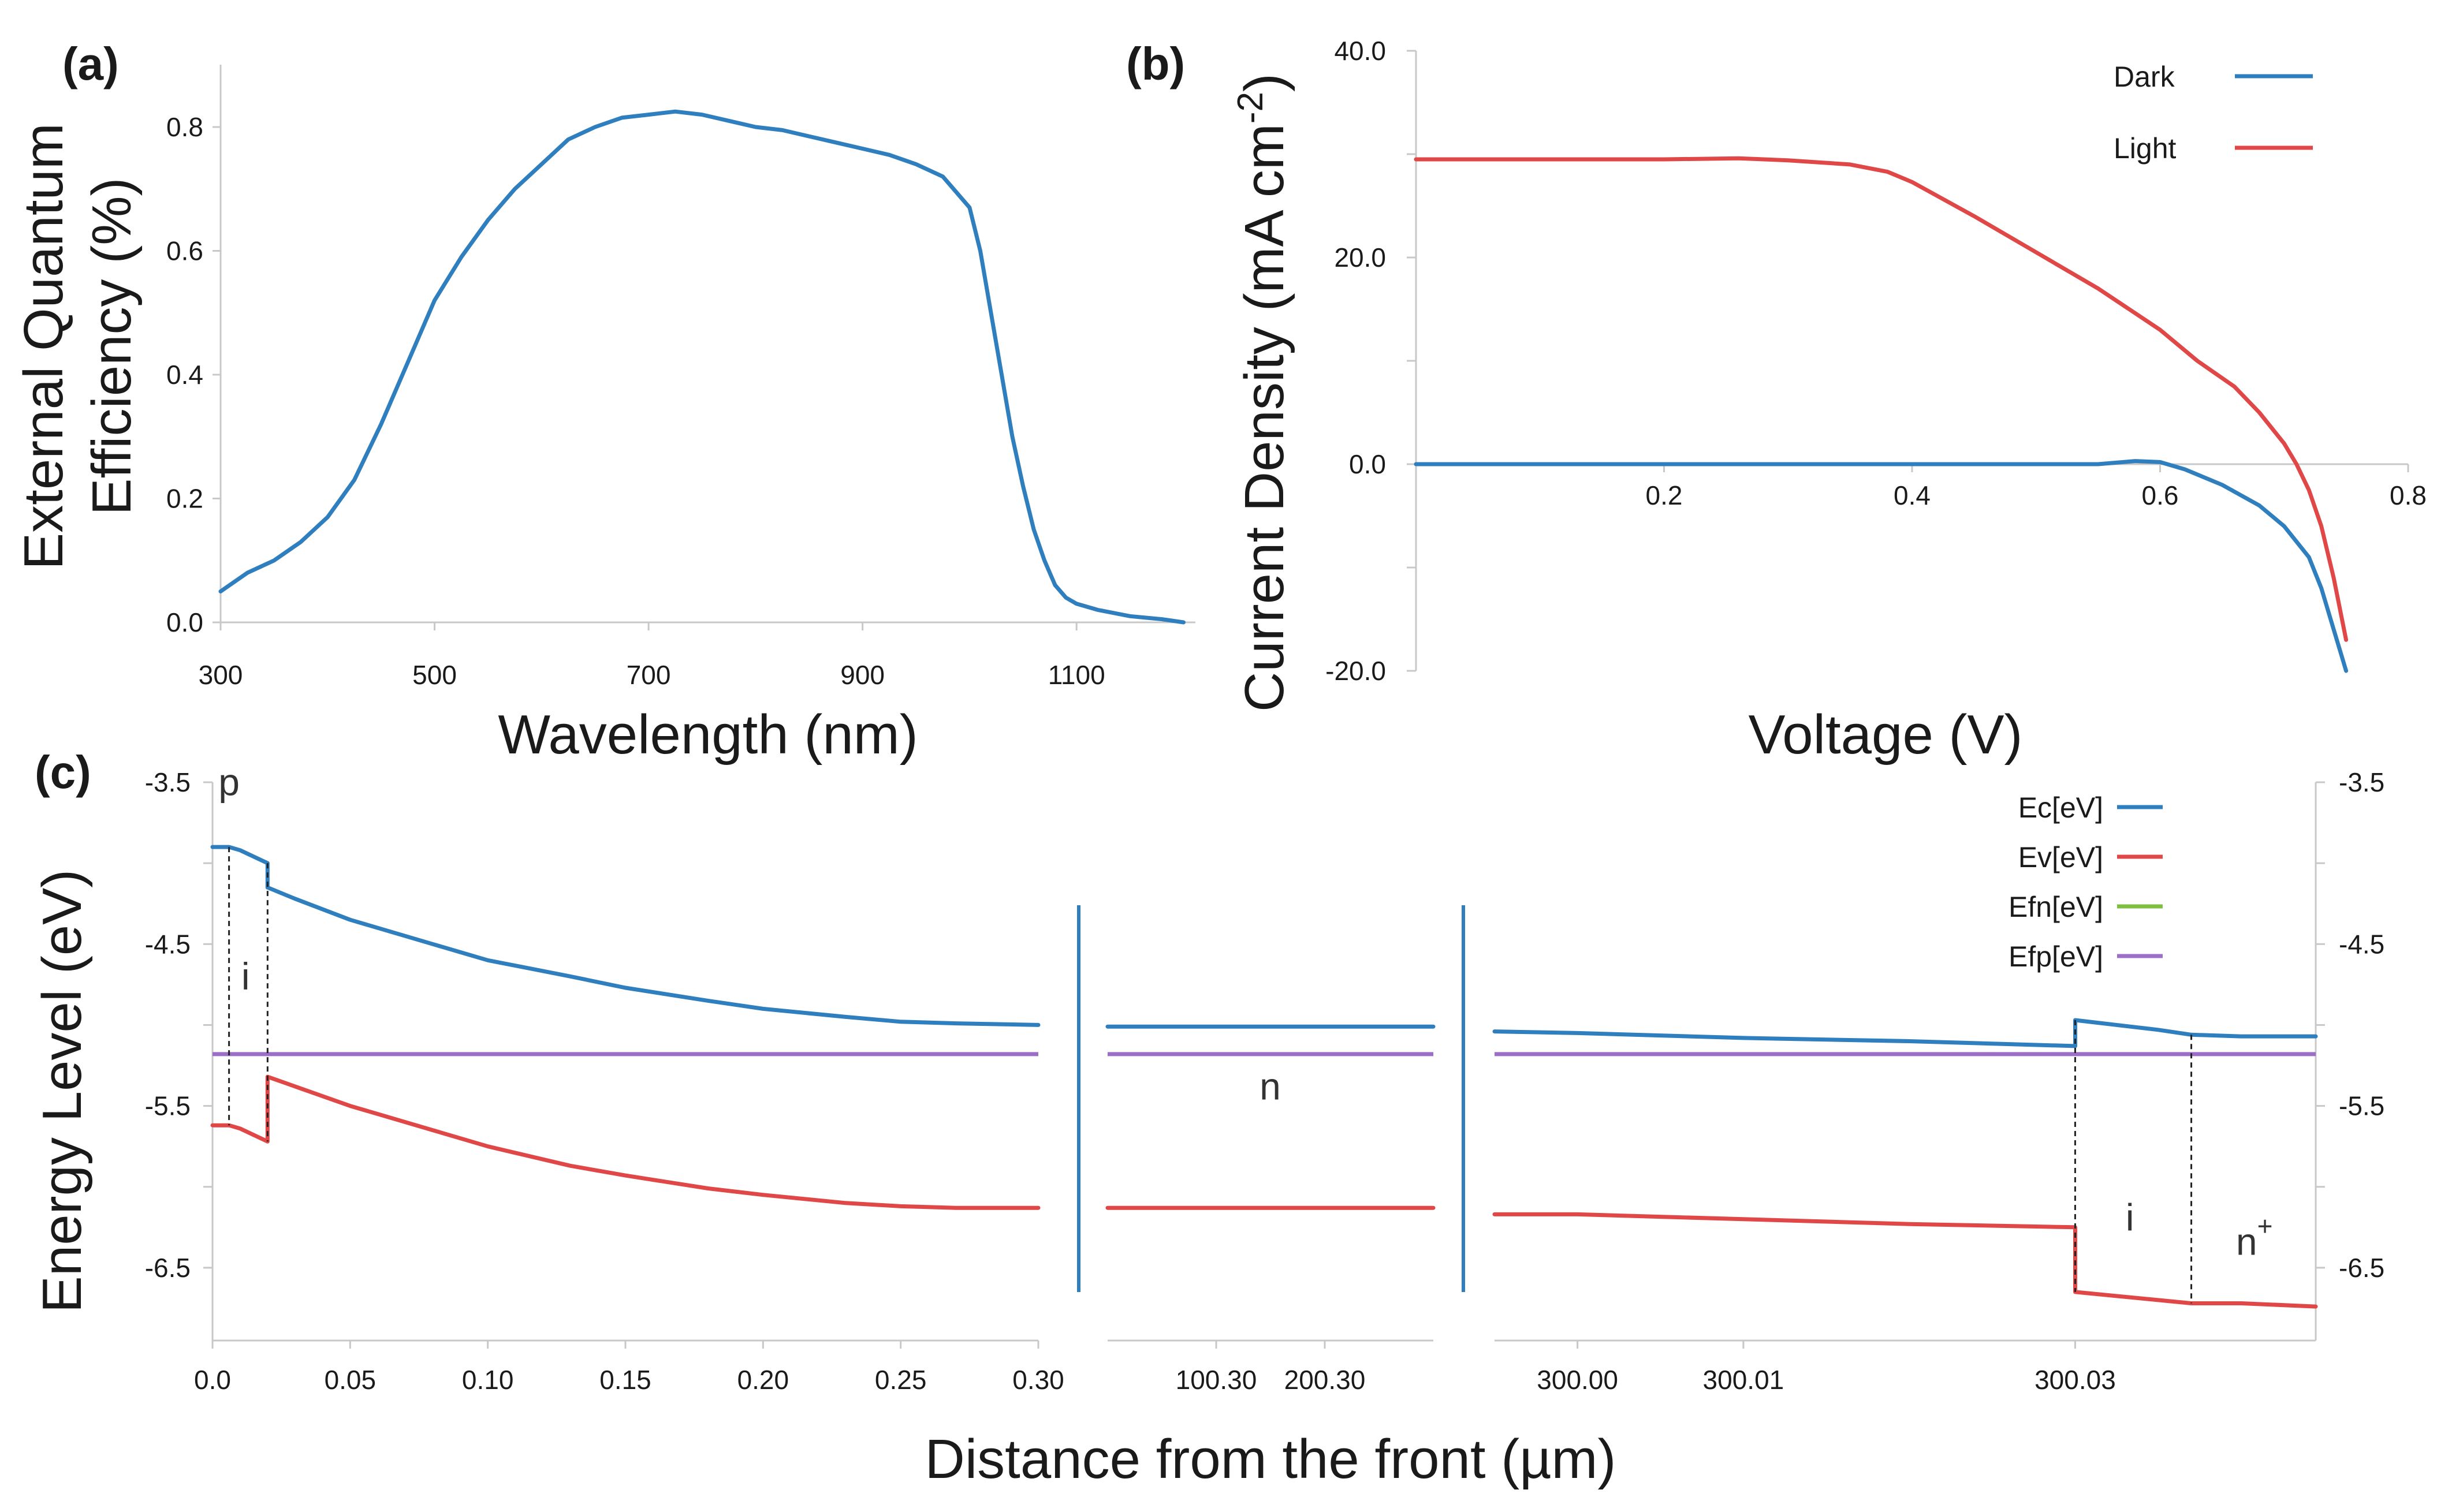 This screenshot has width=2437, height=1512. Describe the element at coordinates (168, 782) in the screenshot. I see `band-left-y-tick-label: -3.5` at that location.